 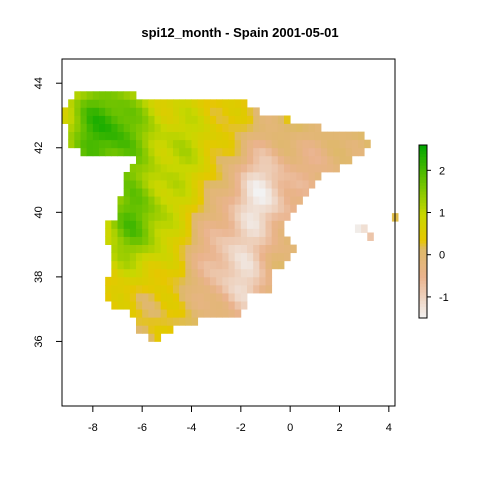 What do you see at coordinates (142, 428) in the screenshot?
I see `x-tick-label: -6` at bounding box center [142, 428].